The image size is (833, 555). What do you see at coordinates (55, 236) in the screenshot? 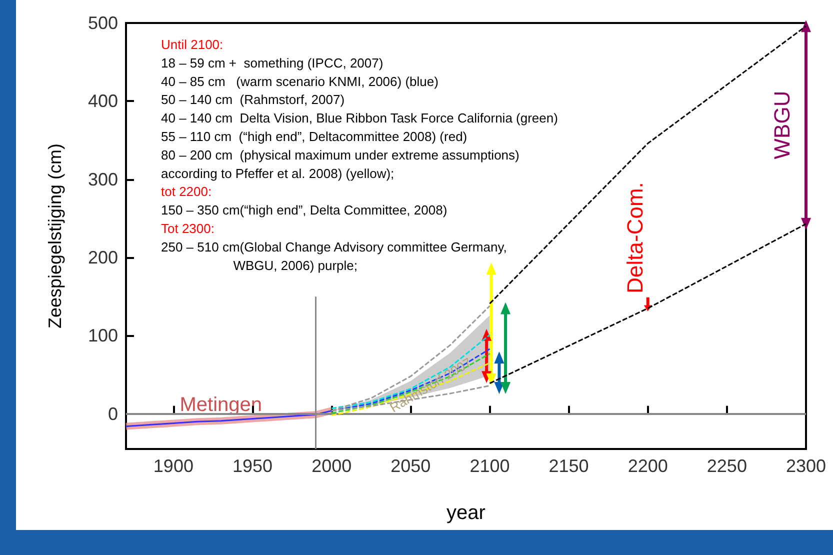
I see `y-axis-title: Zeespiegelstijging (cm)` at bounding box center [55, 236].